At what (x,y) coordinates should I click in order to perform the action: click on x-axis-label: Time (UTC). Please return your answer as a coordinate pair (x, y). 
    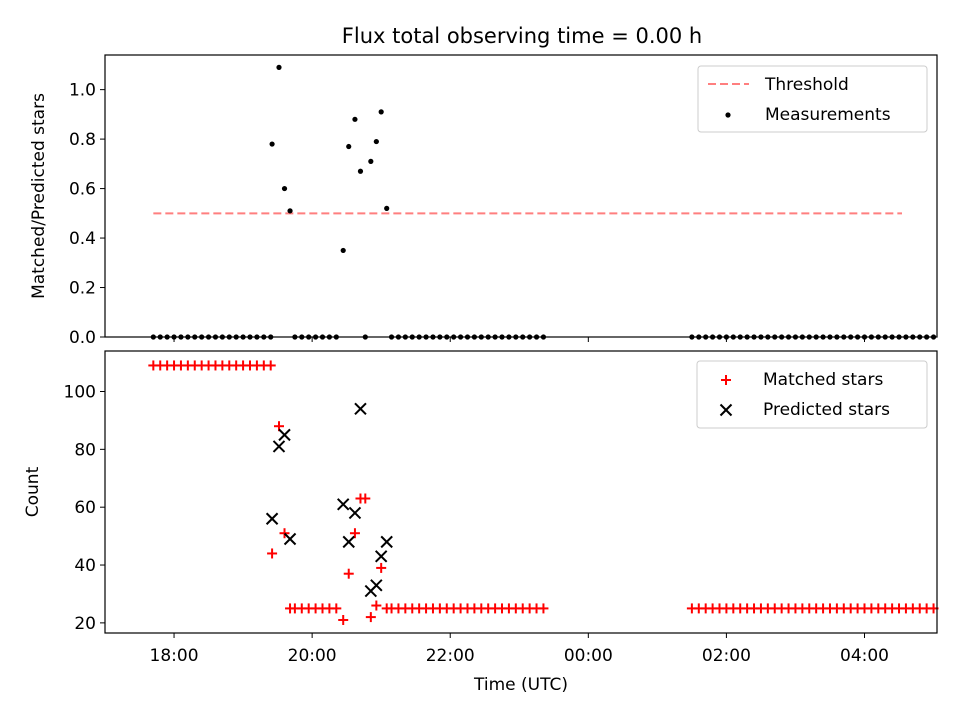
    Looking at the image, I should click on (520, 685).